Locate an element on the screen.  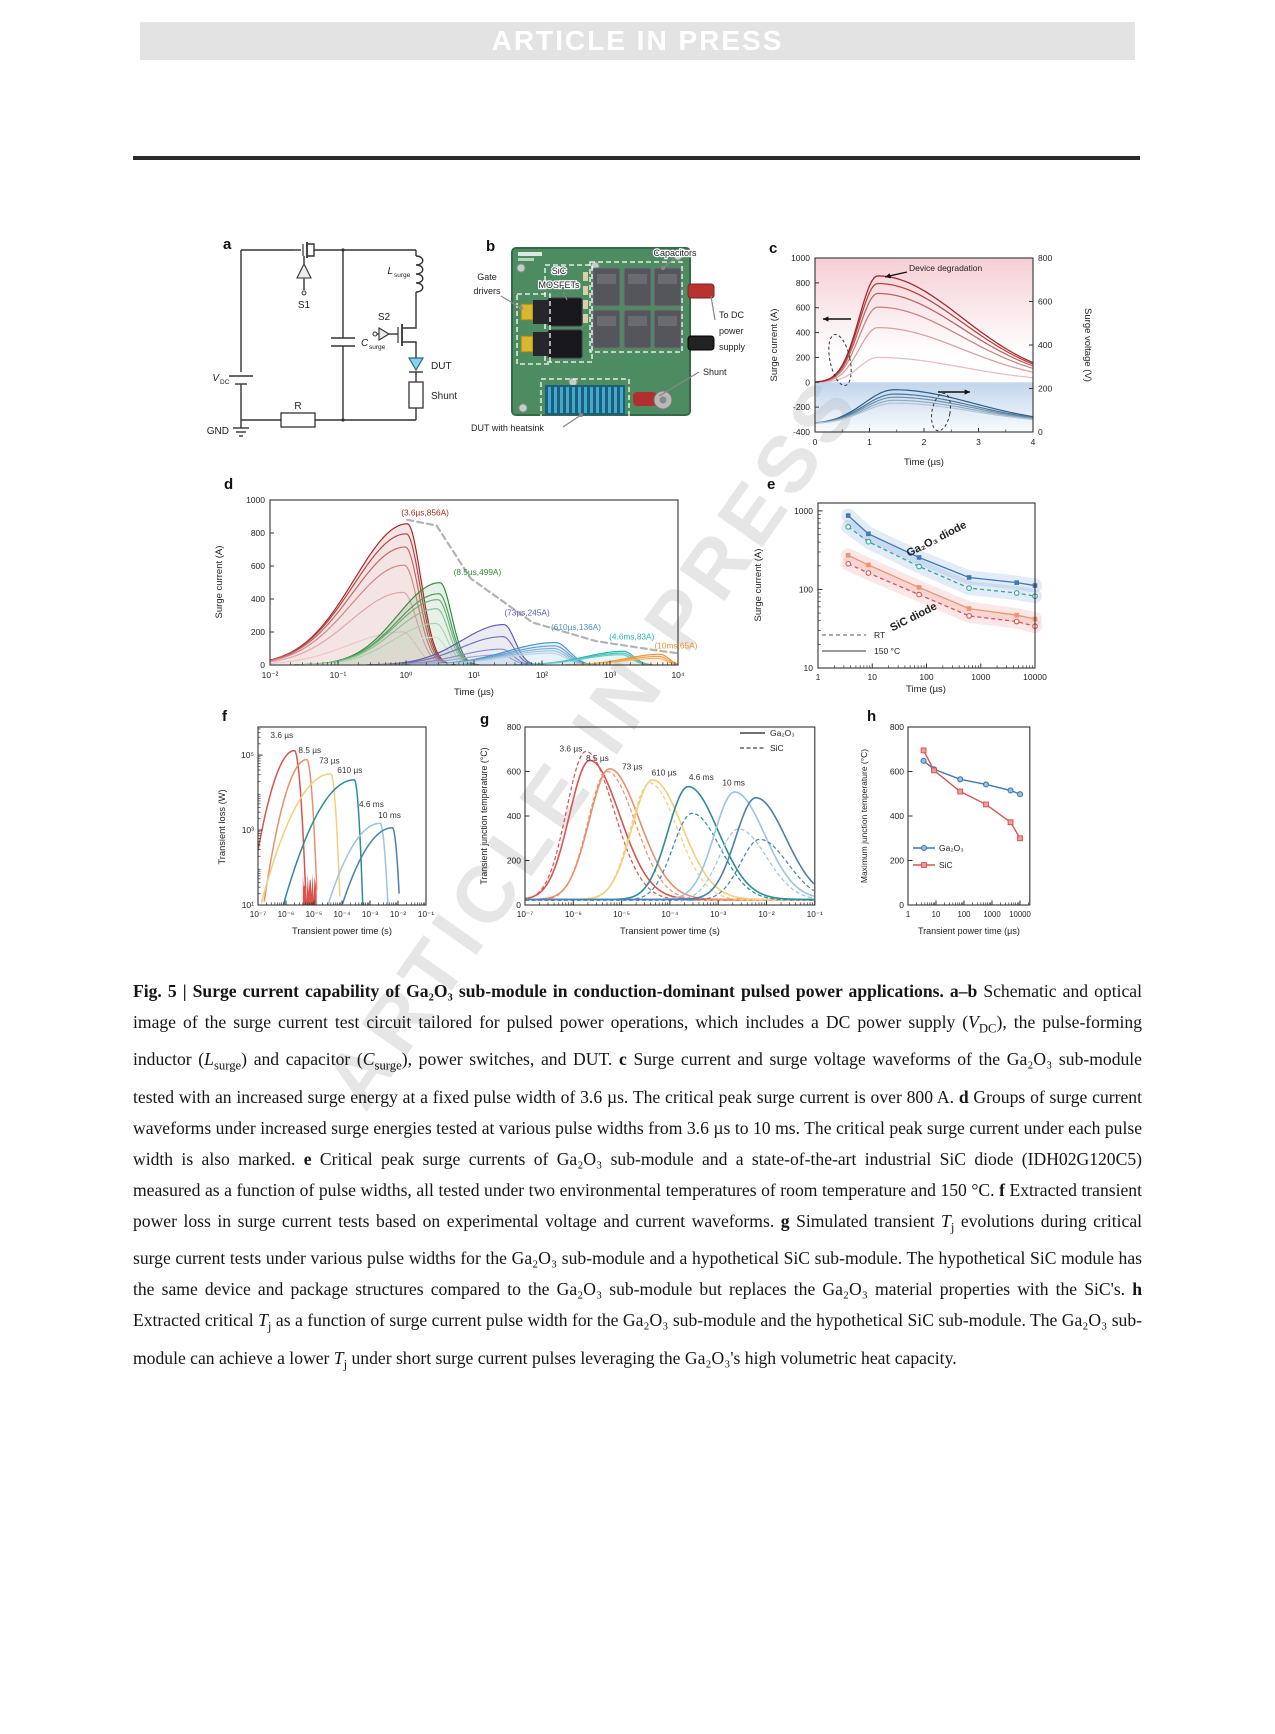
svg-text: 2 is located at coordinates (924, 442).